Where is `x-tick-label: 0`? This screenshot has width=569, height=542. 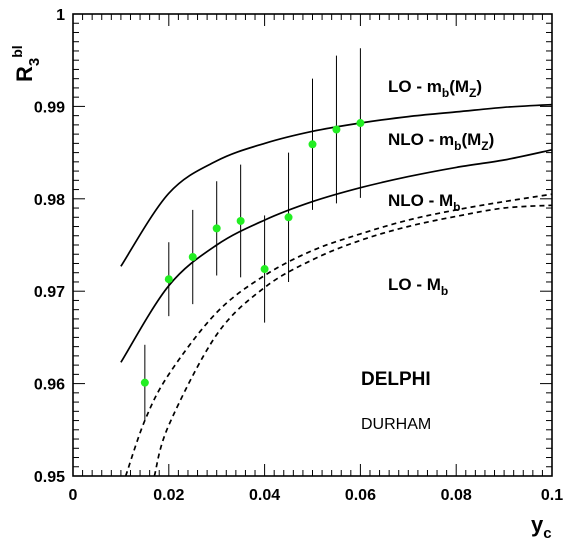 x-tick-label: 0 is located at coordinates (73, 495).